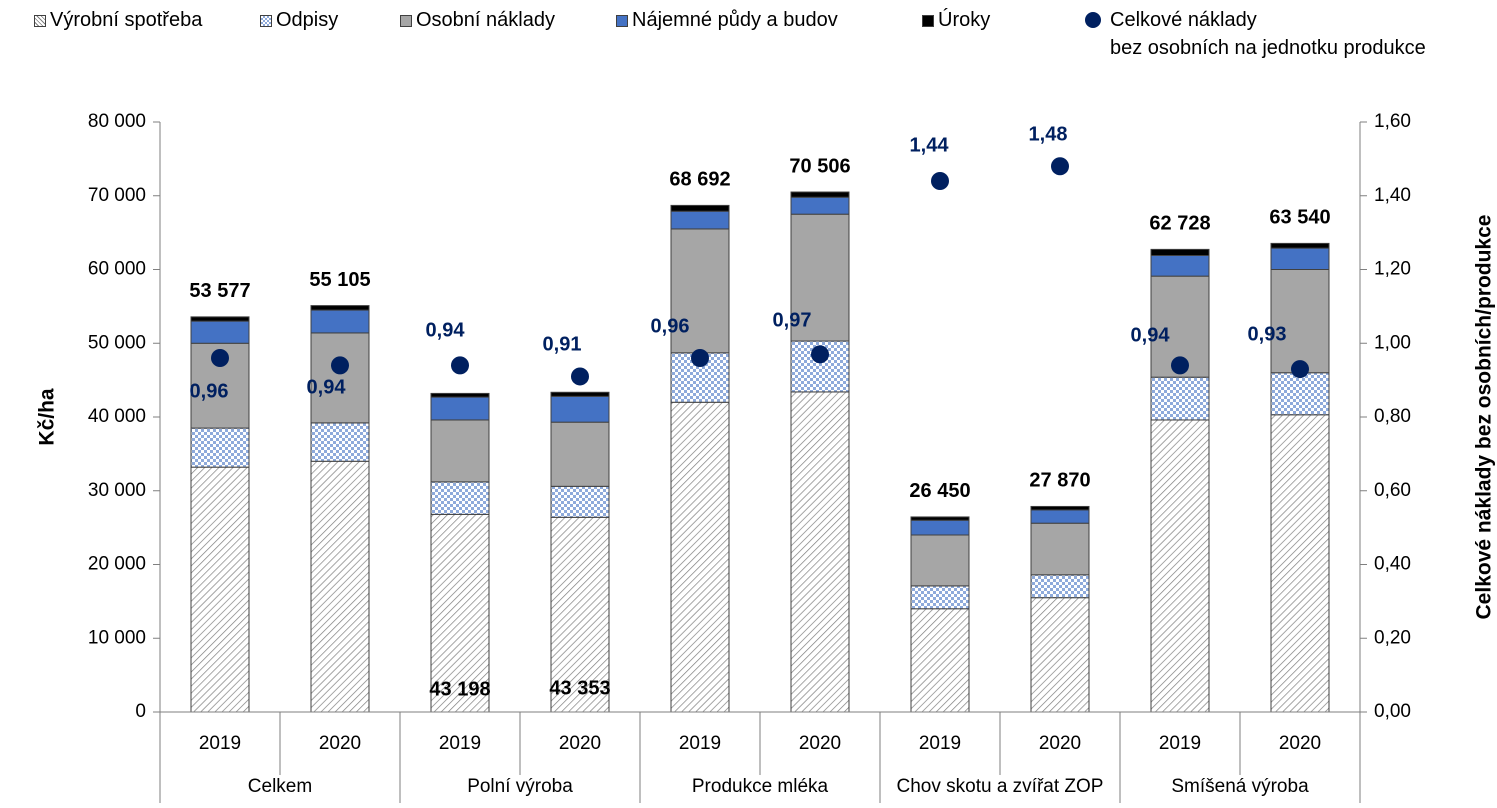 This screenshot has height=808, width=1497. Describe the element at coordinates (117, 195) in the screenshot. I see `y-tick-label: 70 000` at that location.